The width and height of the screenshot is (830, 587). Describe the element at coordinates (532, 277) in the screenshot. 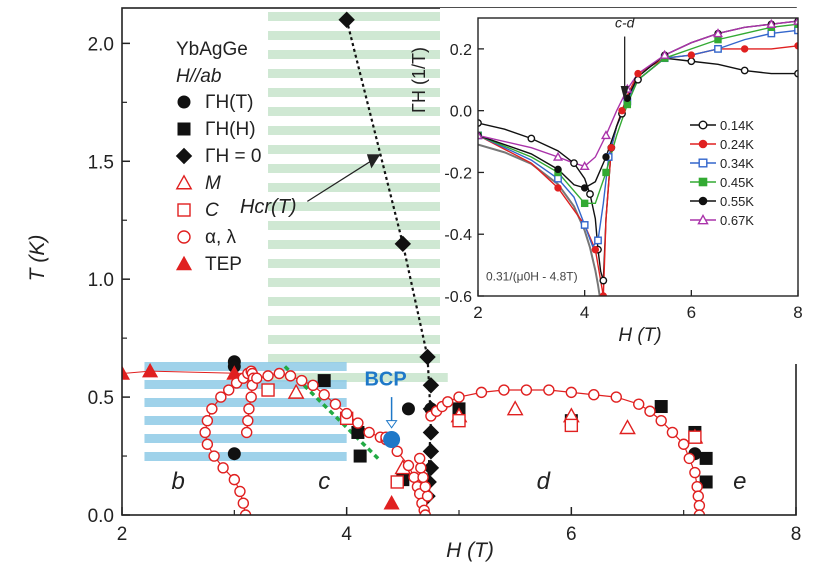

I see `fit-label: 0.31/(μ0H - 4.8T)` at that location.